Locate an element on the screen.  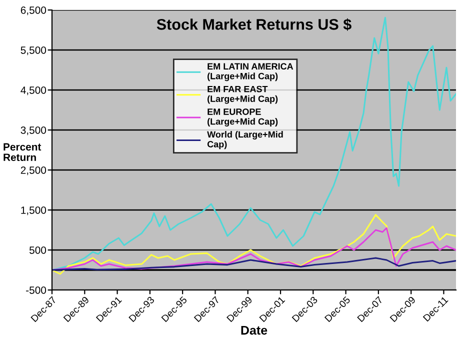
y-tick-label: 500 is located at coordinates (37, 250).